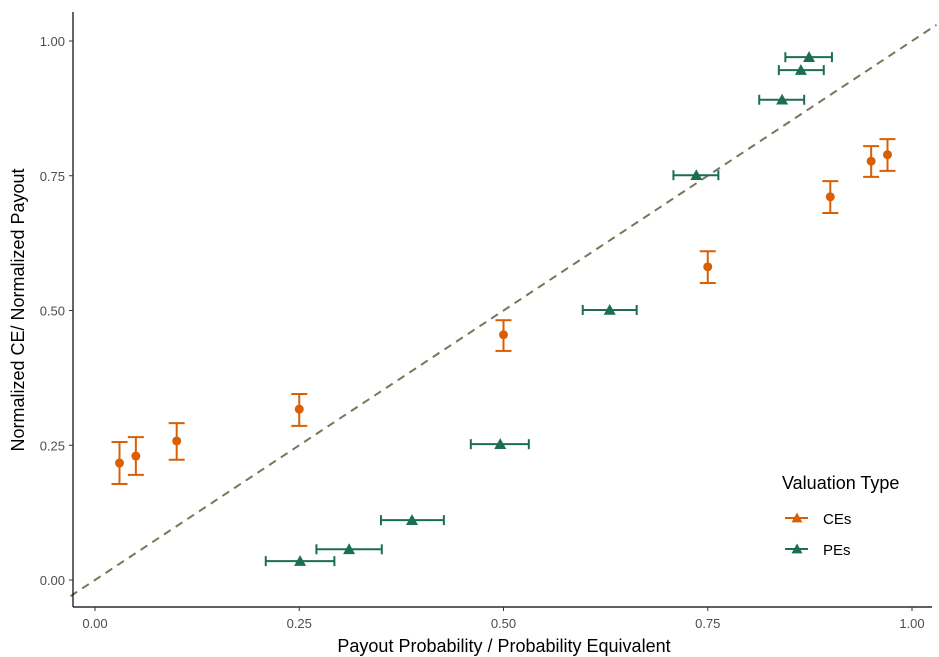 This screenshot has height=657, width=939. What do you see at coordinates (94, 623) in the screenshot?
I see `x-tick-label: 0.00` at bounding box center [94, 623].